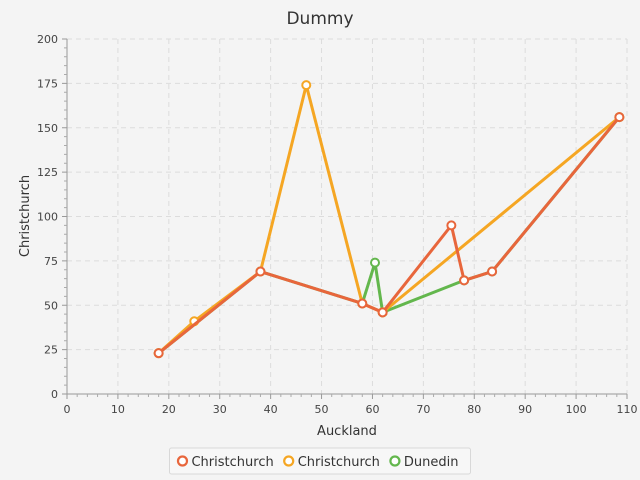 The image size is (640, 480). I want to click on x-tick-label: 50, so click(322, 409).